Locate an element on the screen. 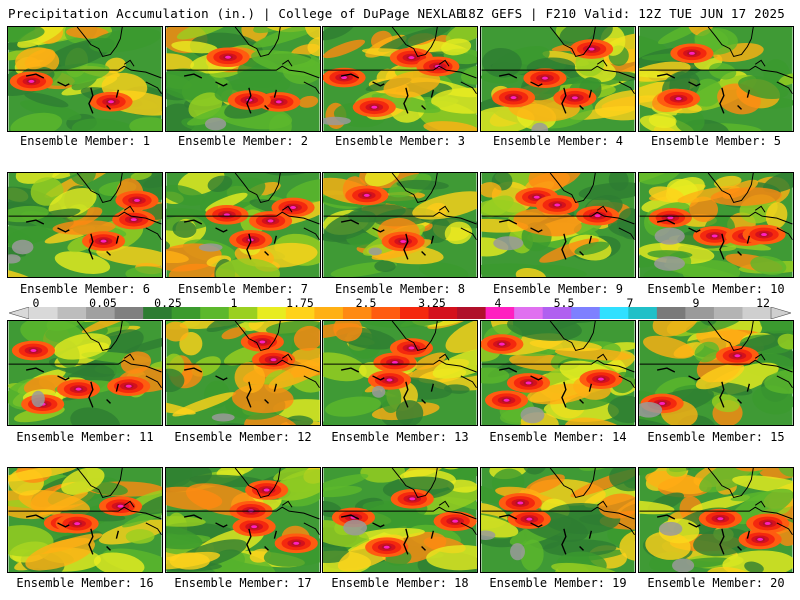  color-scale-tick-label: 0.05 is located at coordinates (103, 303).